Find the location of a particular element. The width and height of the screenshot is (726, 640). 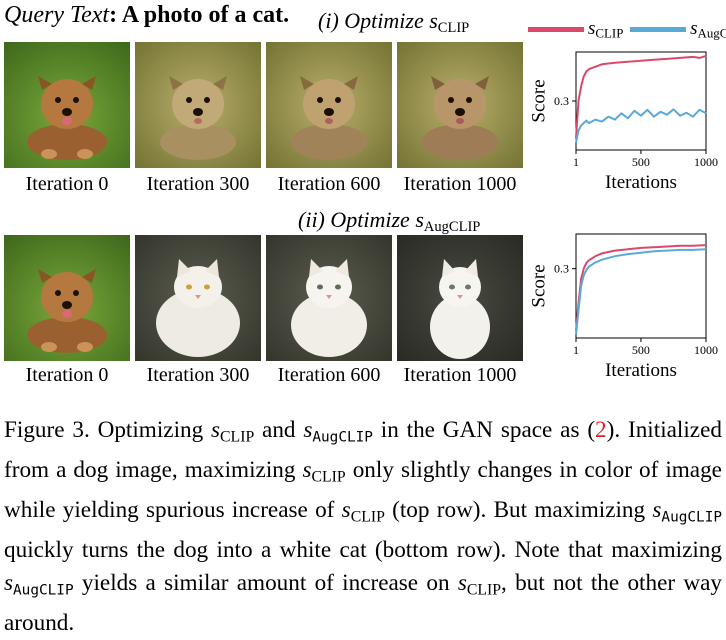

row2-label-0: Iteration 0 is located at coordinates (67, 375).